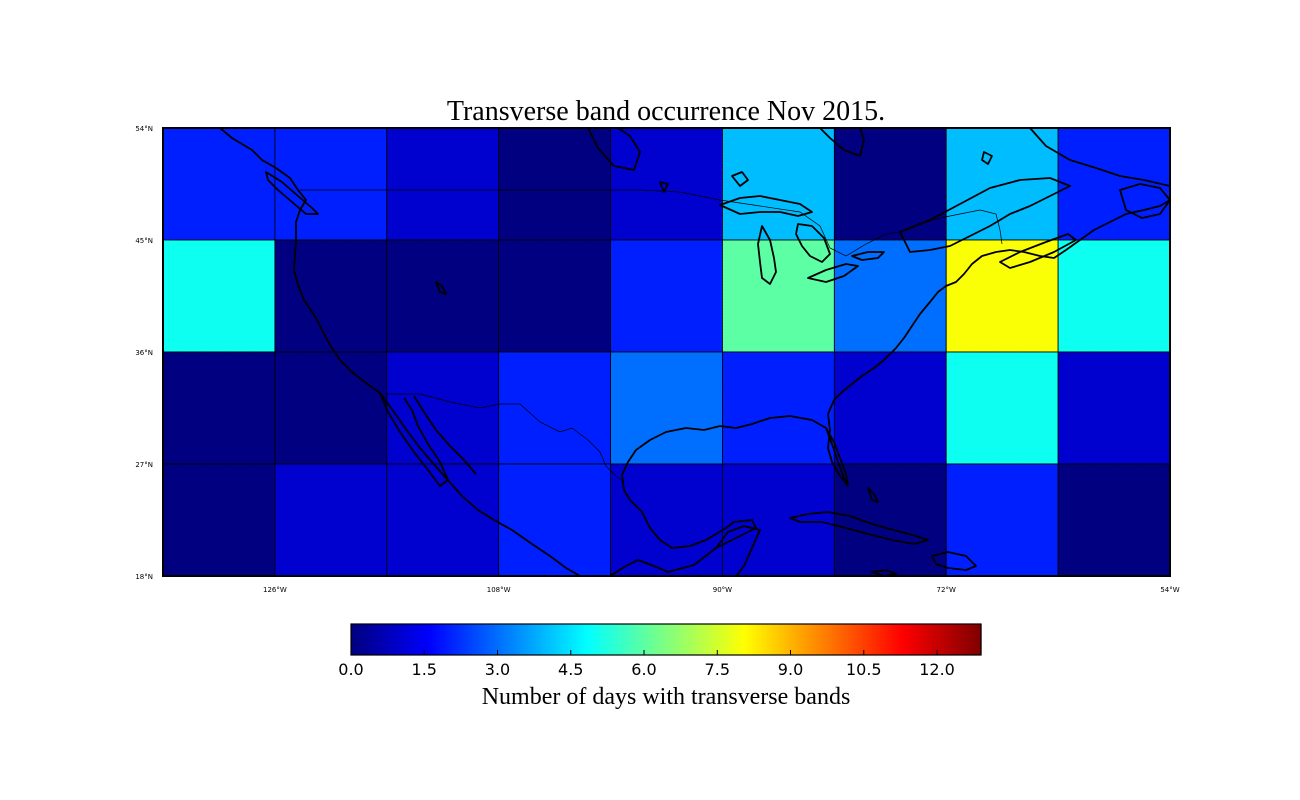 The height and width of the screenshot is (800, 1300). I want to click on coastline-labrador, so click(1099, 157).